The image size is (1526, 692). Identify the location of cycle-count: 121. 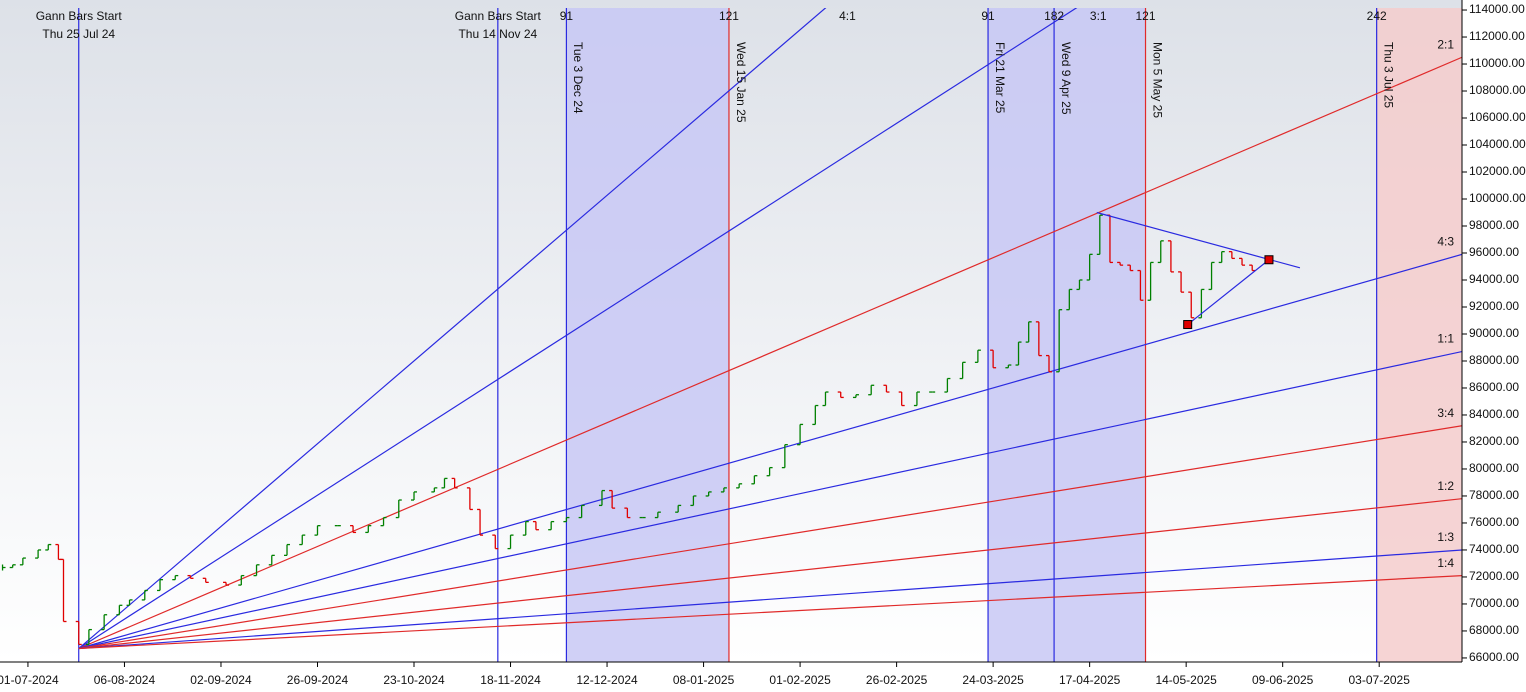
(1146, 16).